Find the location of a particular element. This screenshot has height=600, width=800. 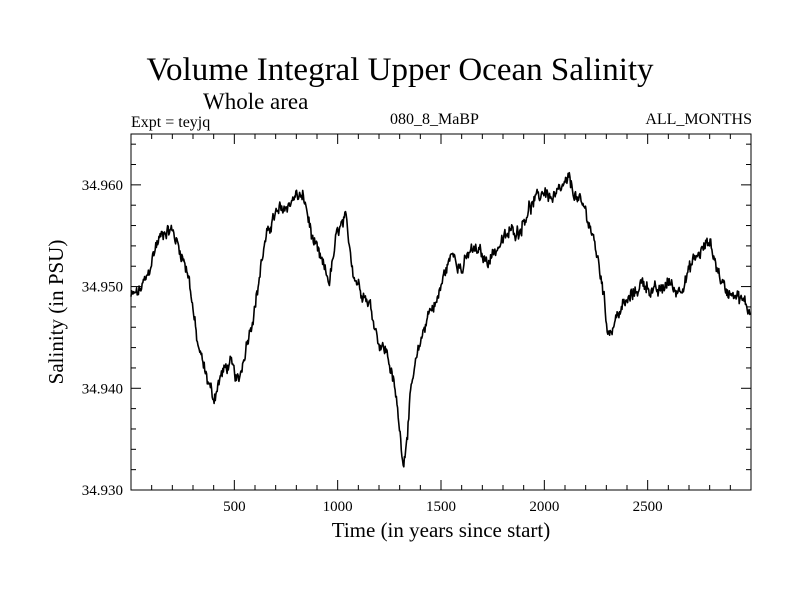

x-tick-label: 1000 is located at coordinates (338, 507).